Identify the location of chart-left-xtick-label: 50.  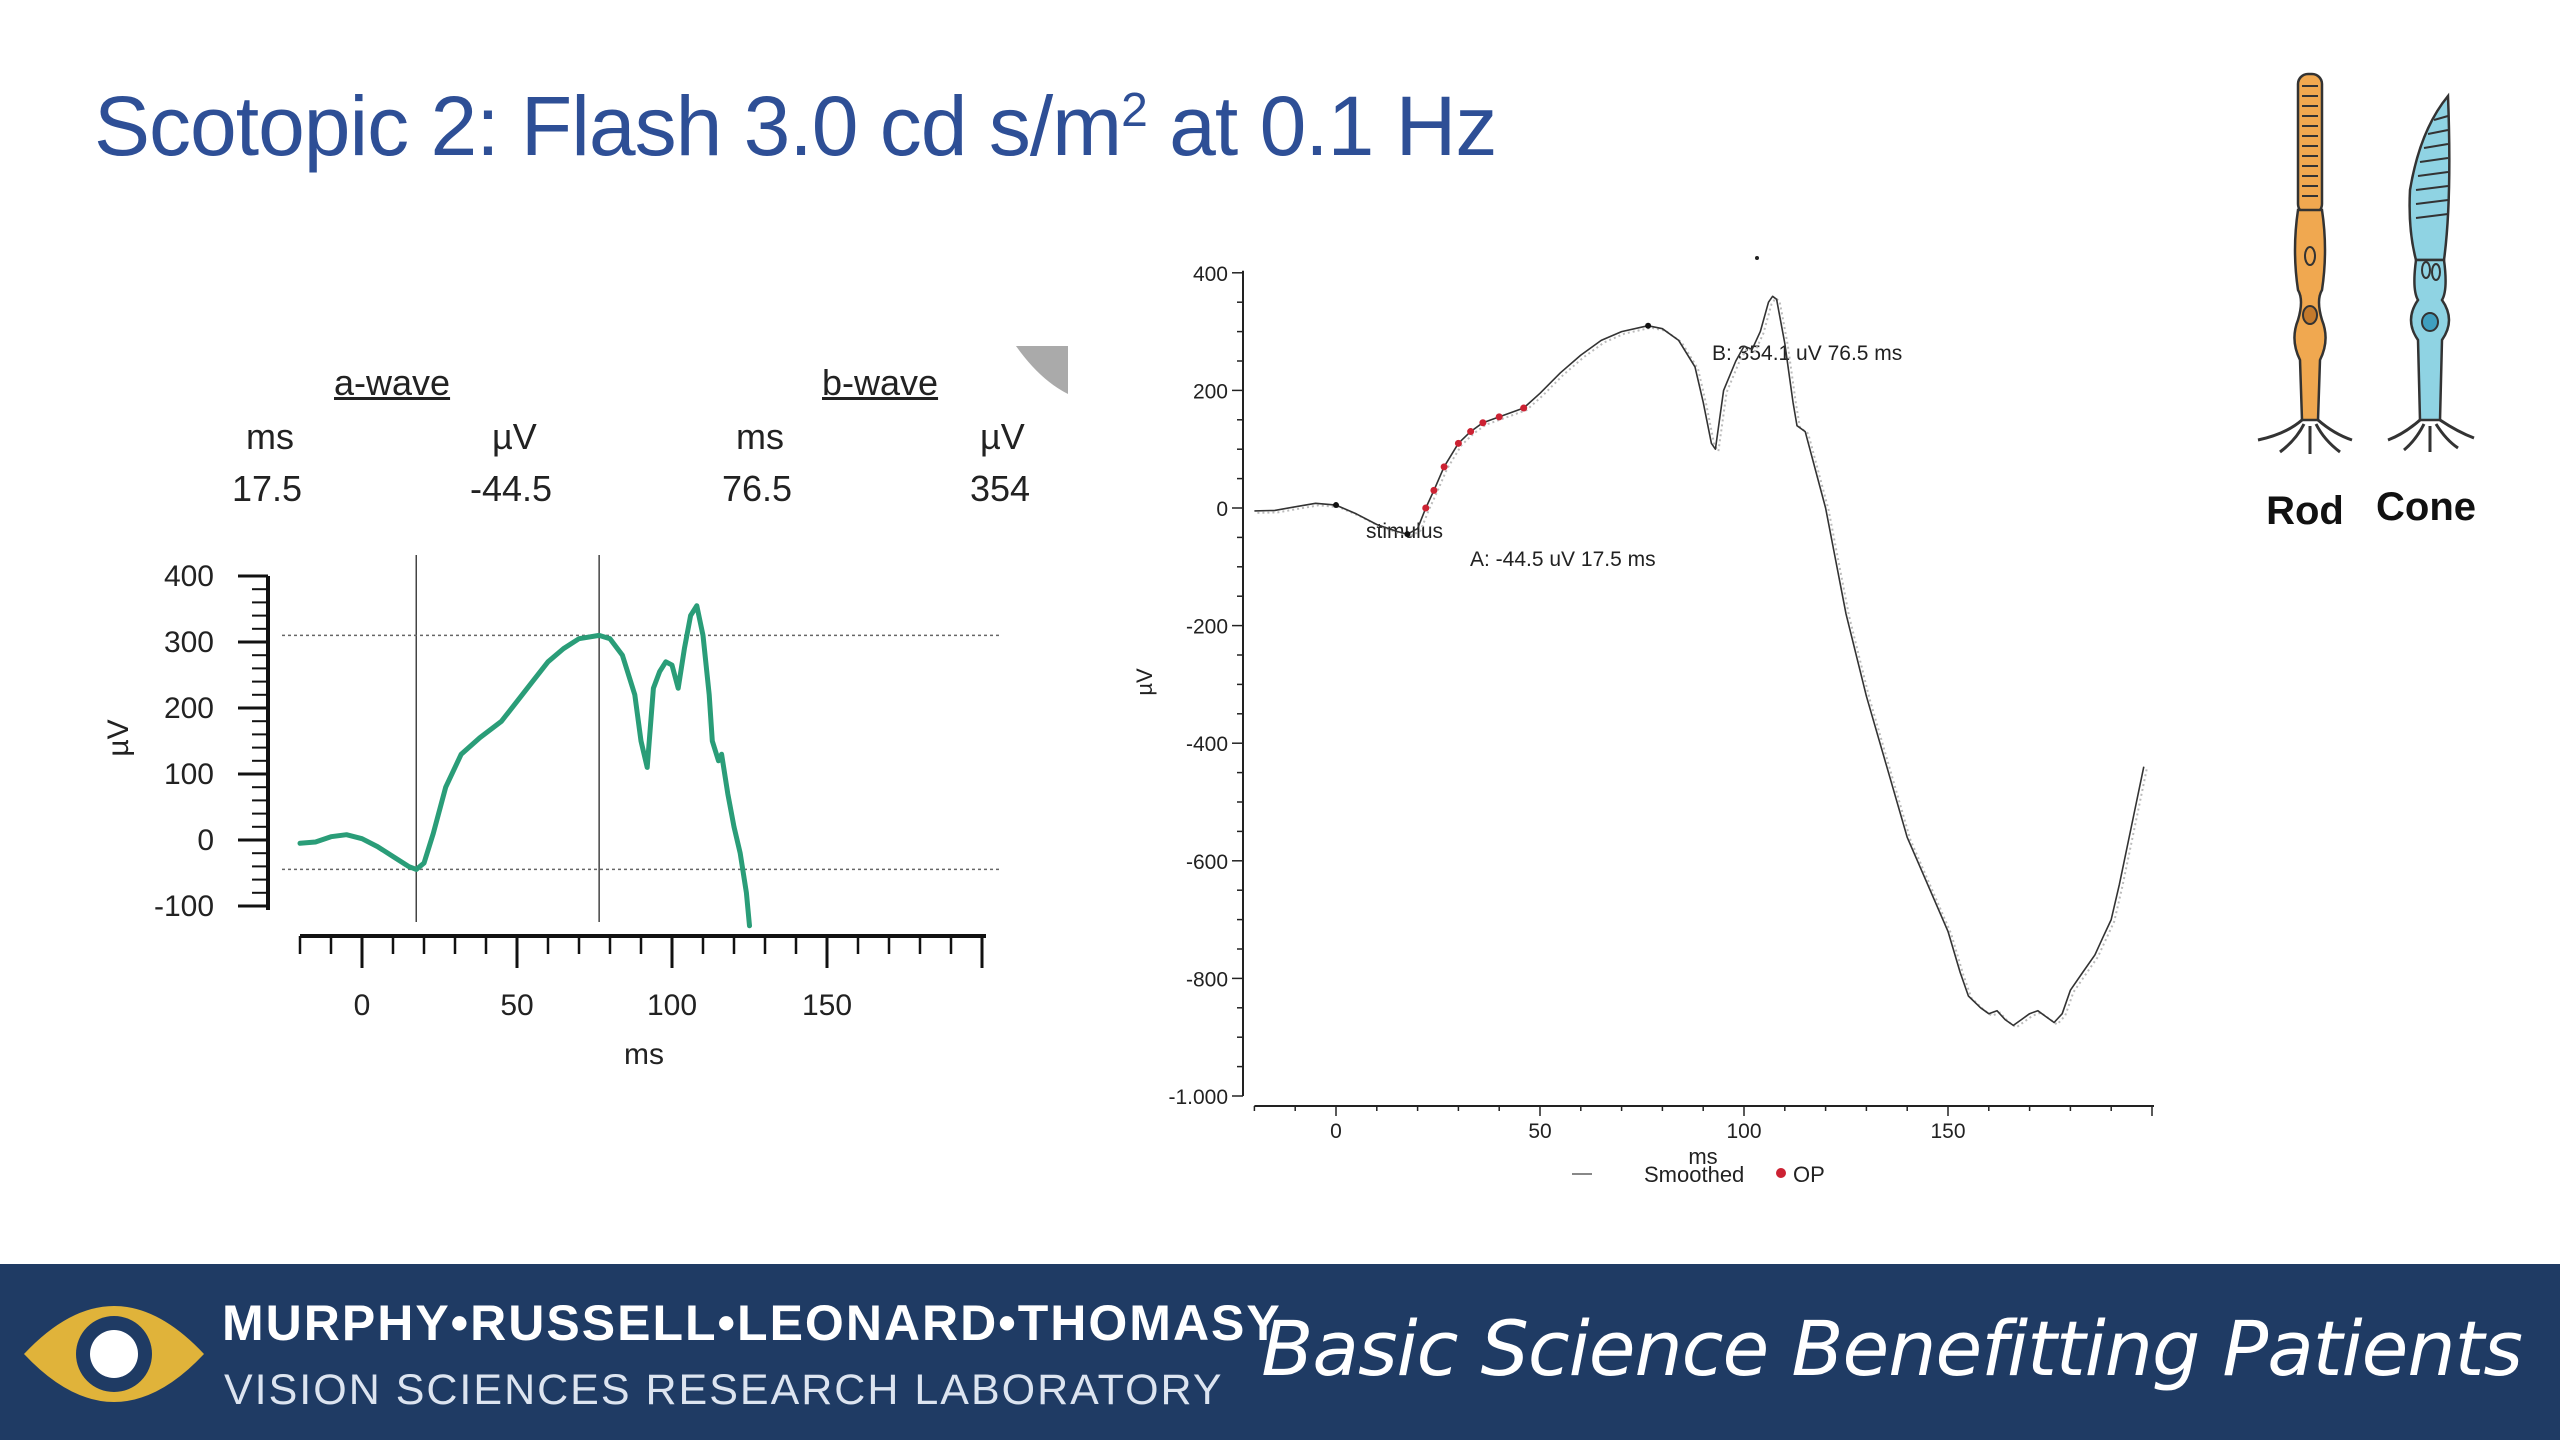
(516, 1005).